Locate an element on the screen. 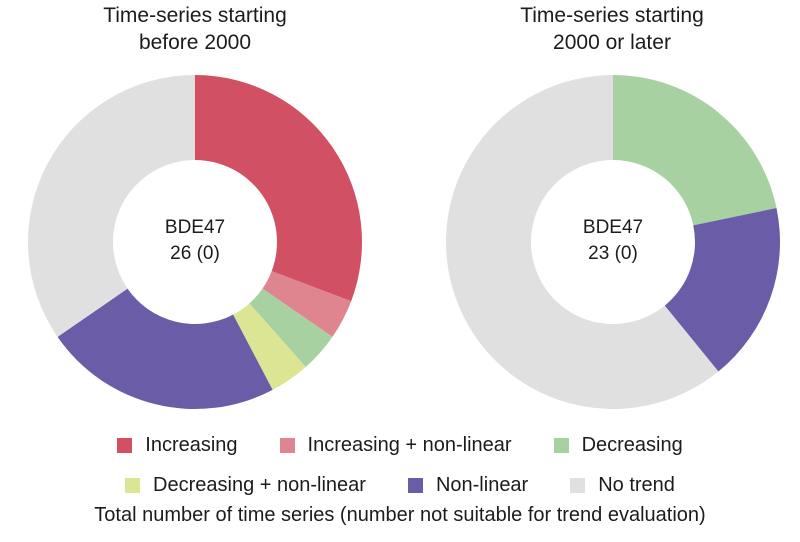  legend-label: No trend is located at coordinates (636, 485).